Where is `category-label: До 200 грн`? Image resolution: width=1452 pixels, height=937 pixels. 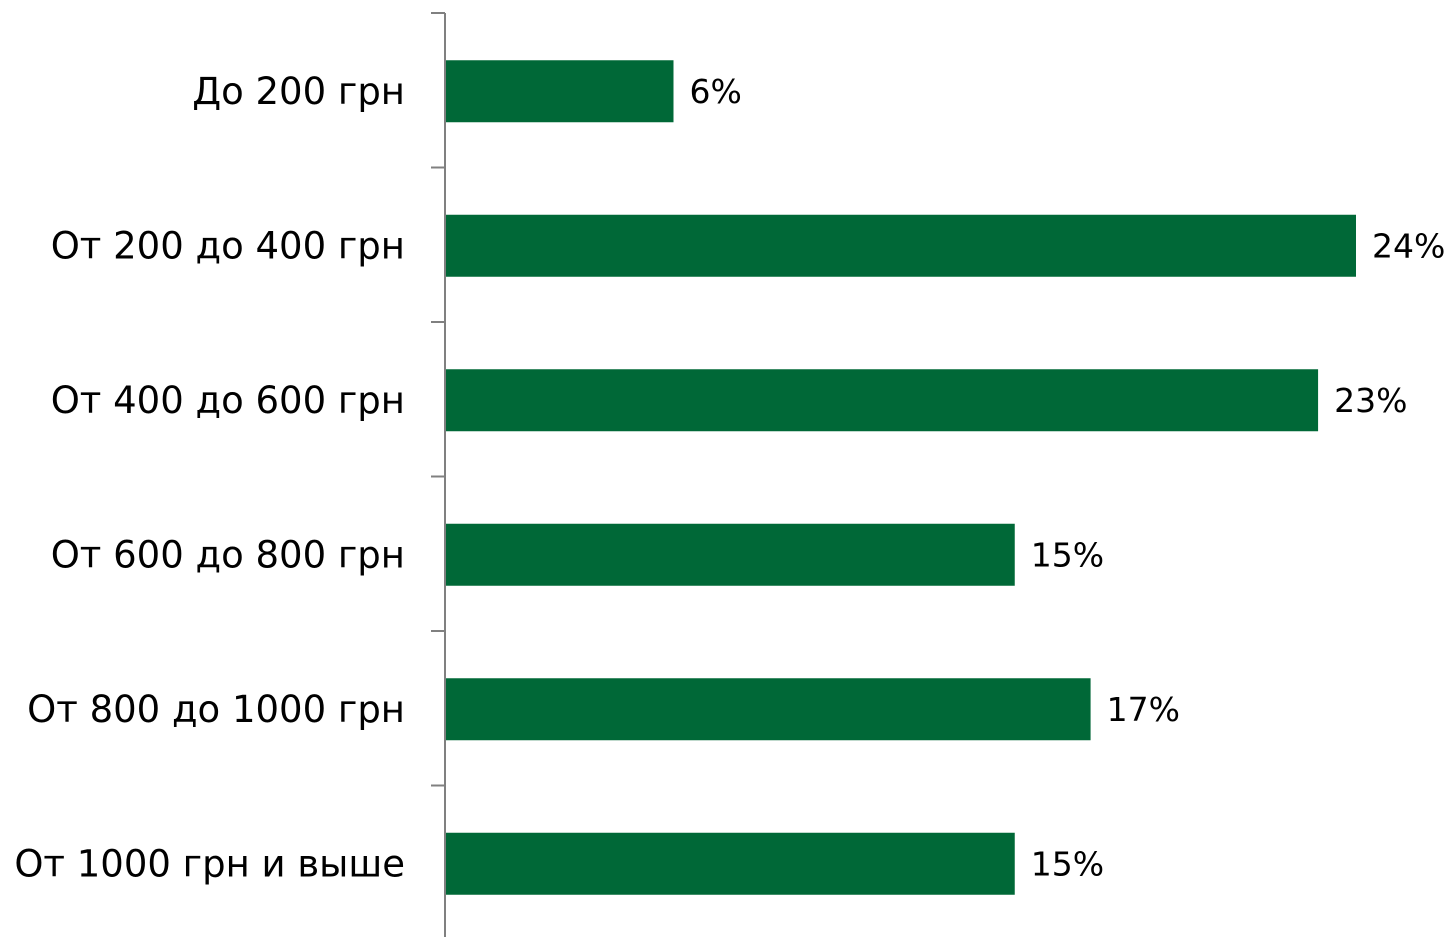 category-label: До 200 грн is located at coordinates (298, 91).